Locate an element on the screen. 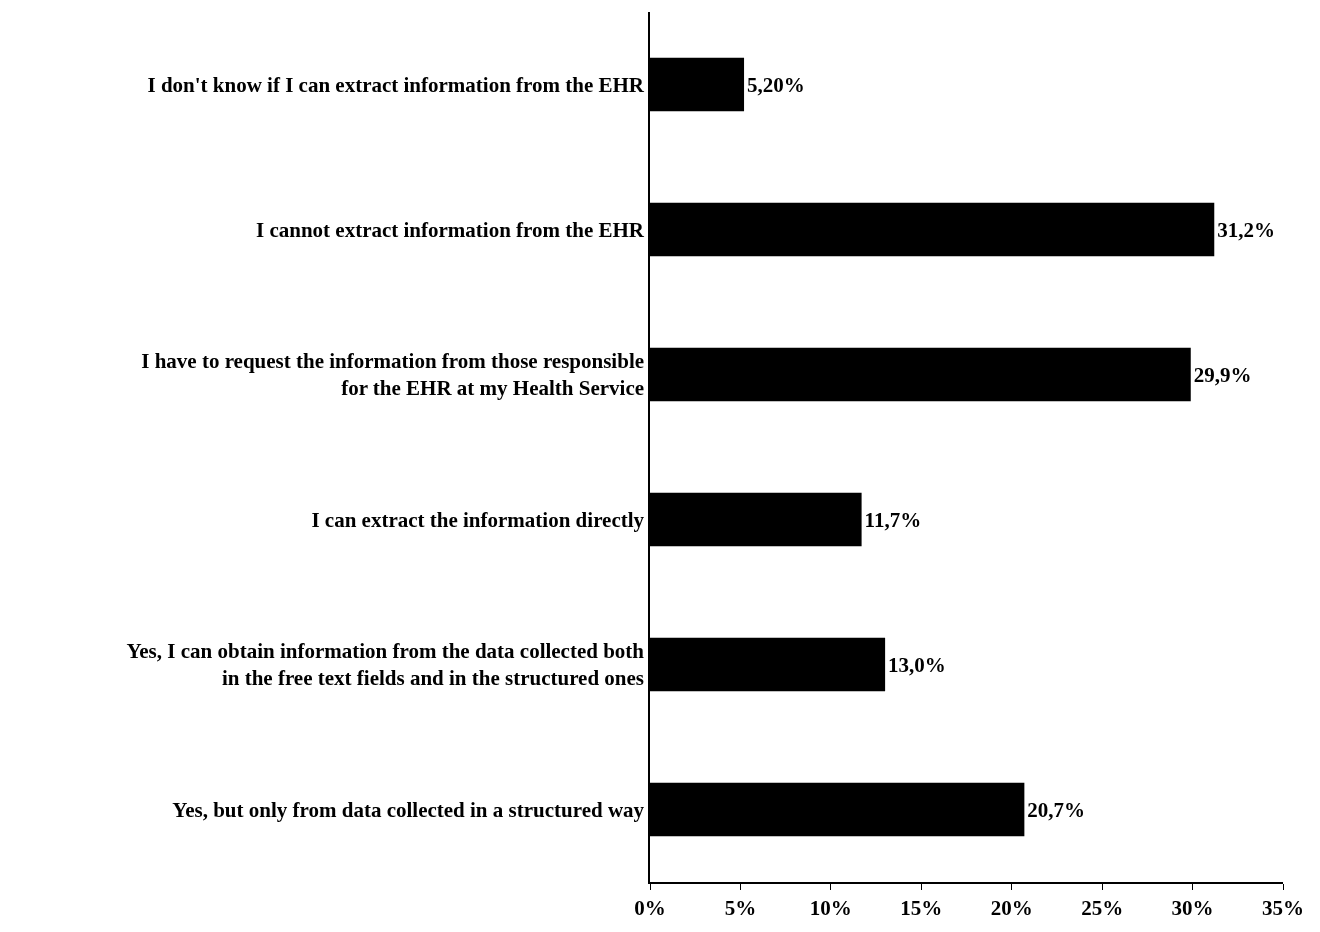  y-tick-label: I don't know if I can extract information from the EHR is located at coordinates (396, 84).